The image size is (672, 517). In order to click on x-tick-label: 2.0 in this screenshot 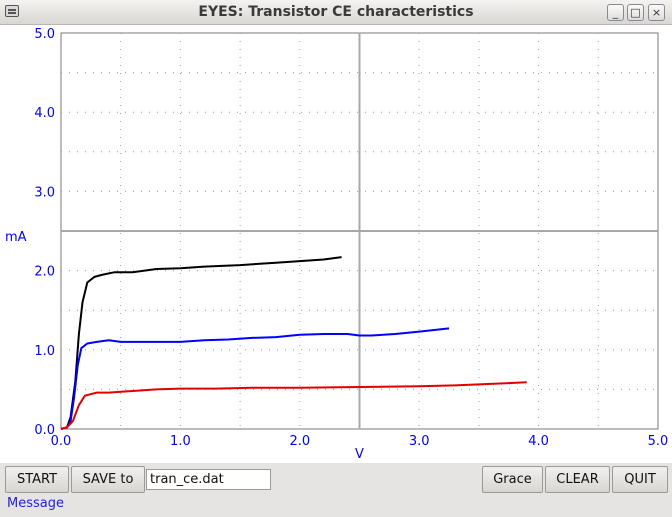, I will do `click(299, 441)`.